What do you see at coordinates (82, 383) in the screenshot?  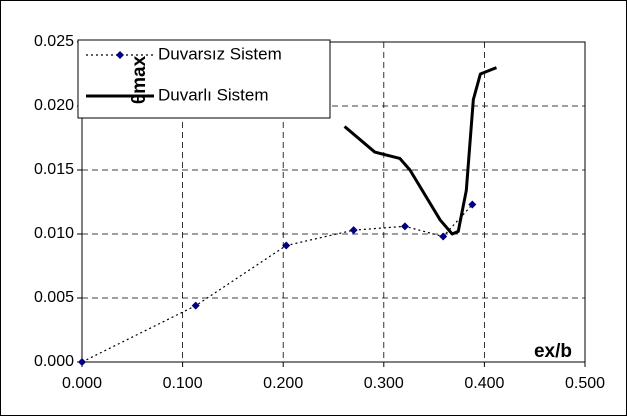 I see `x-tick-label: 0.000` at bounding box center [82, 383].